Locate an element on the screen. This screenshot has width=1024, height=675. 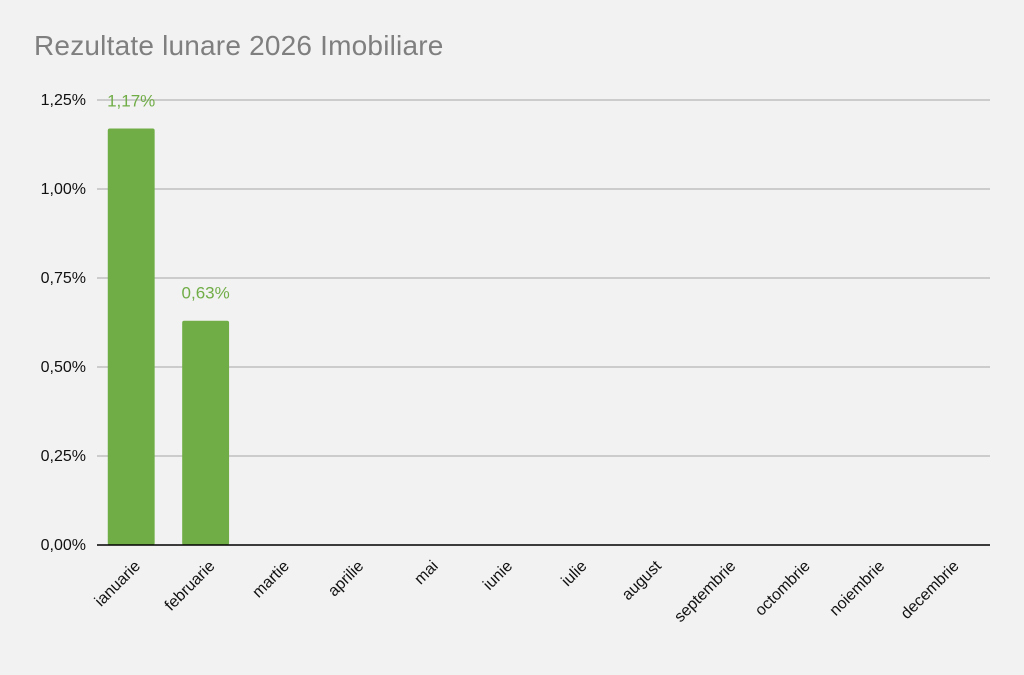
data-label: 0,63% is located at coordinates (206, 293).